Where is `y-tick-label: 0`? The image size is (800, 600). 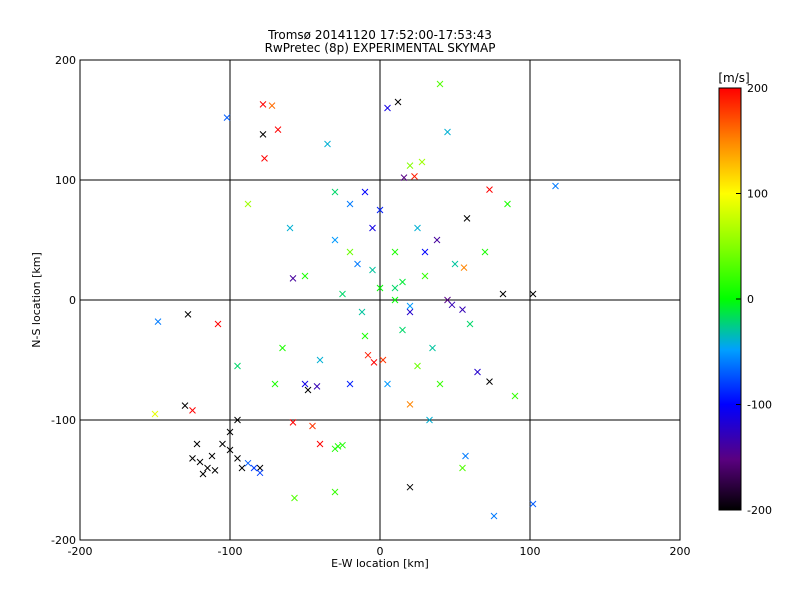 y-tick-label: 0 is located at coordinates (72, 300).